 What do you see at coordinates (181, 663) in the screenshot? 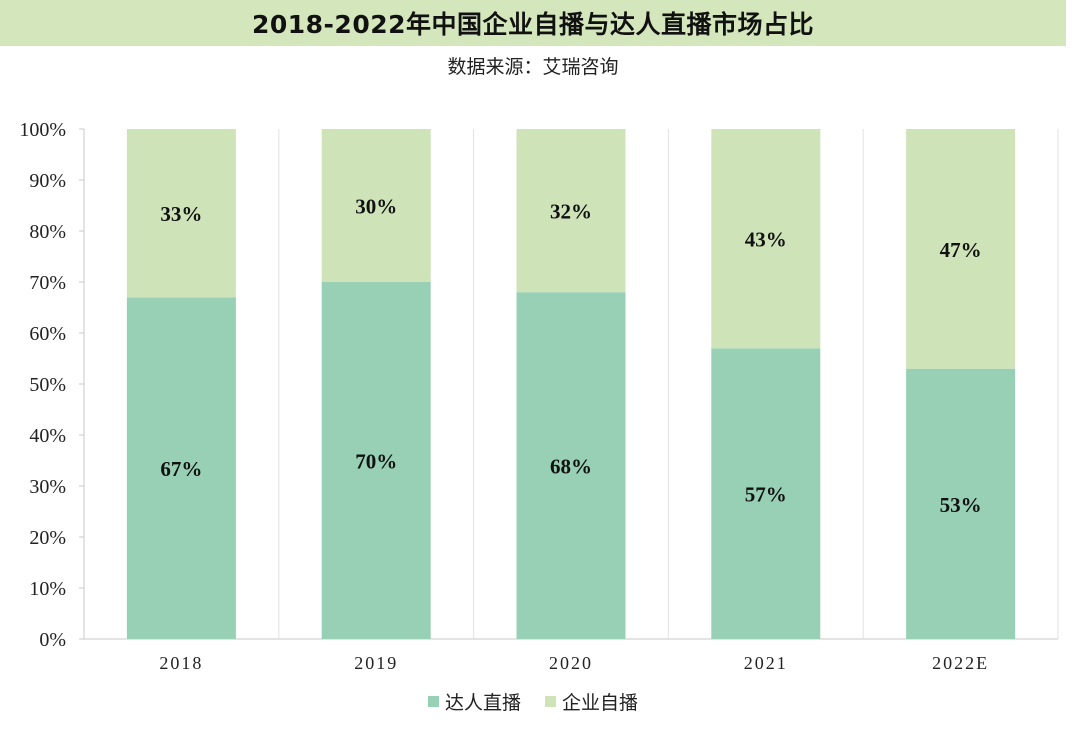
I see `x-category-label: 2018` at bounding box center [181, 663].